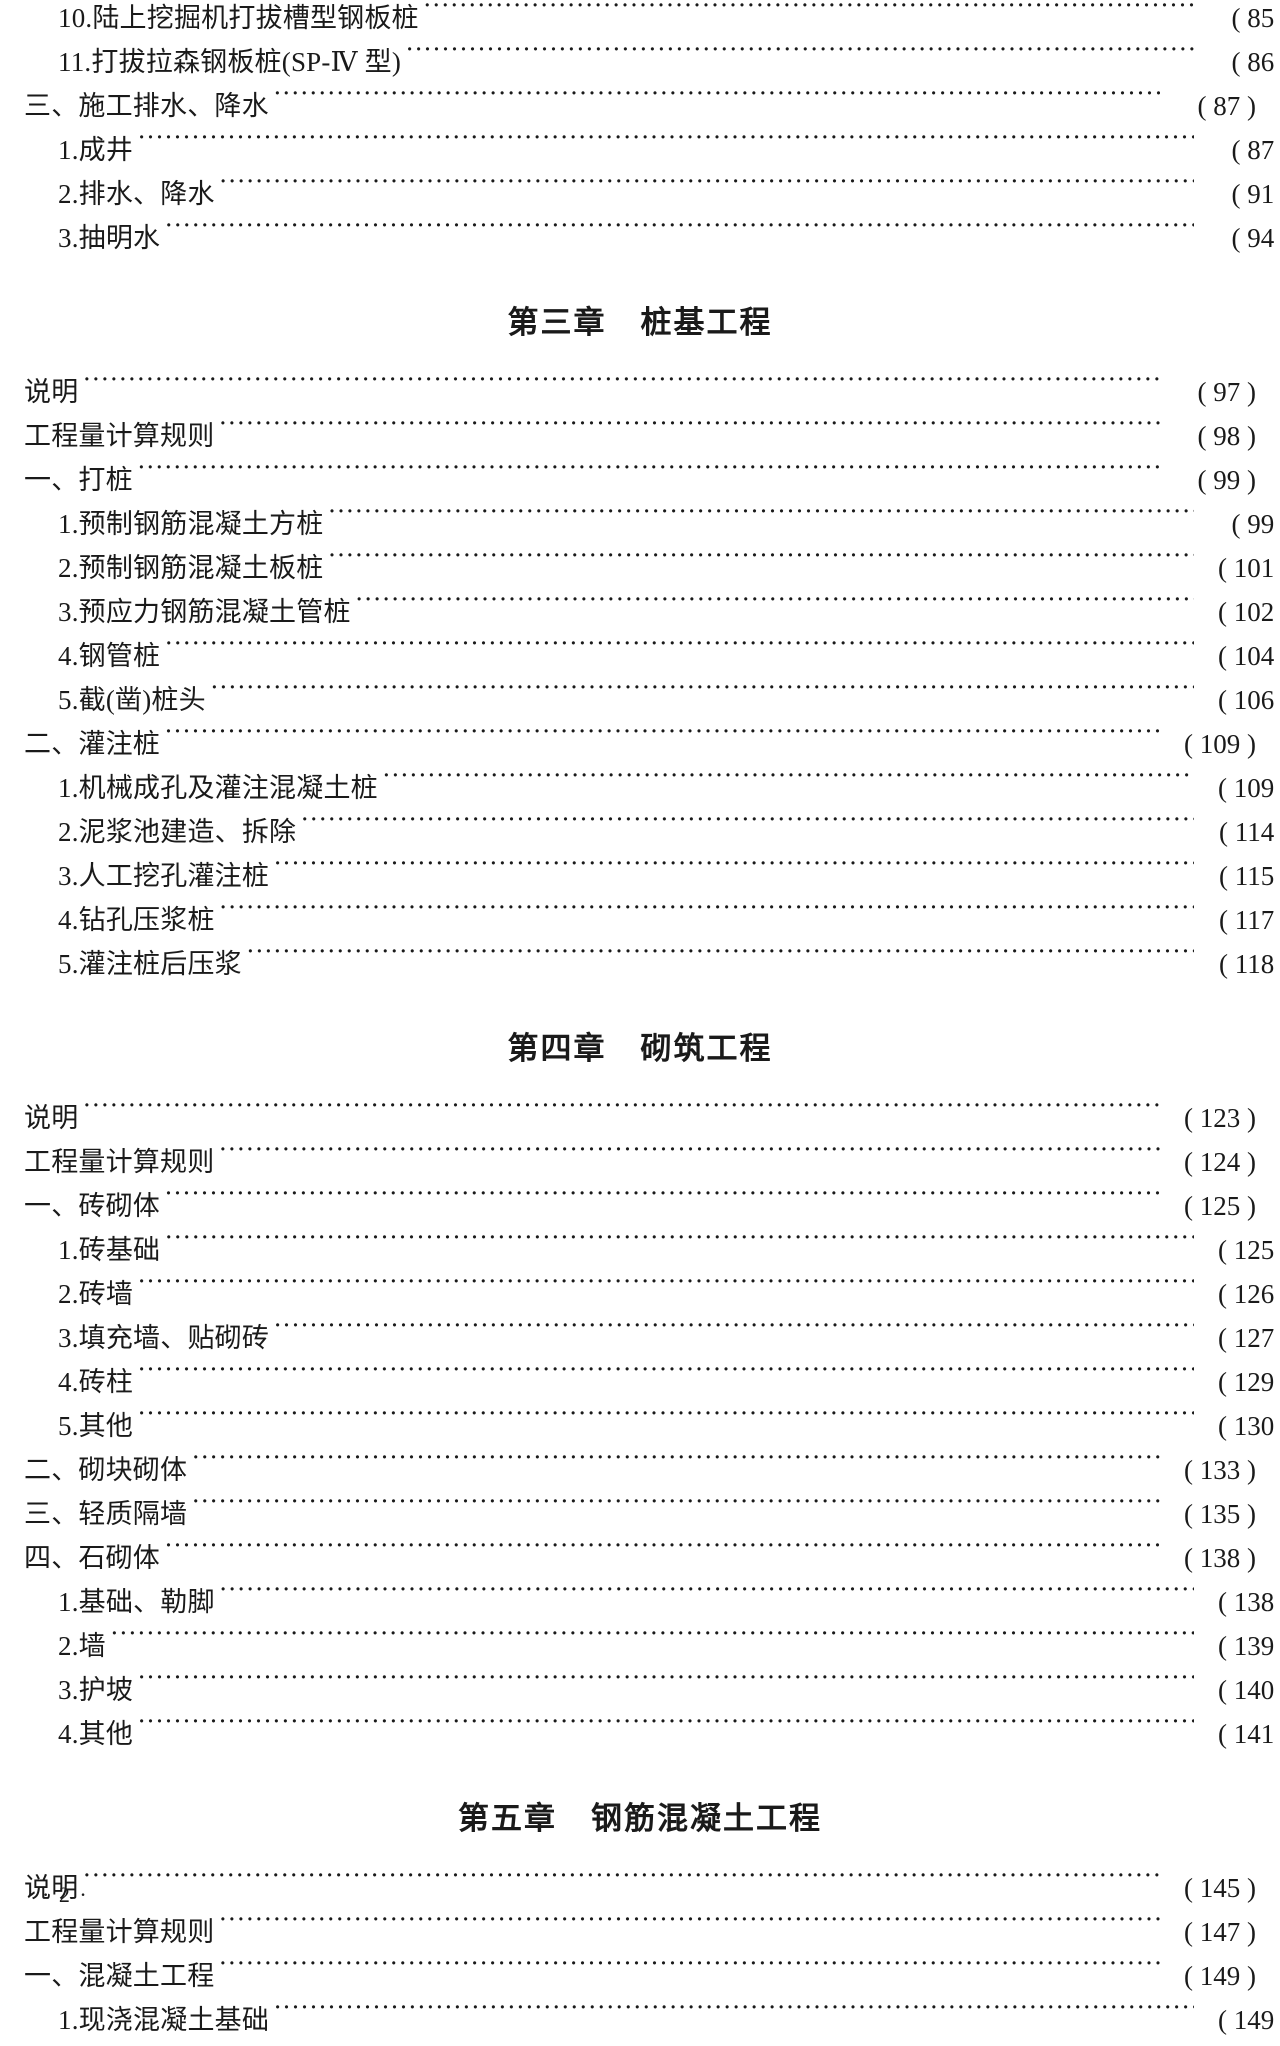 This screenshot has height=2046, width=1280. Describe the element at coordinates (640, 1474) in the screenshot. I see `toc-entry: 二、砌块砌体 ( 133 )` at that location.